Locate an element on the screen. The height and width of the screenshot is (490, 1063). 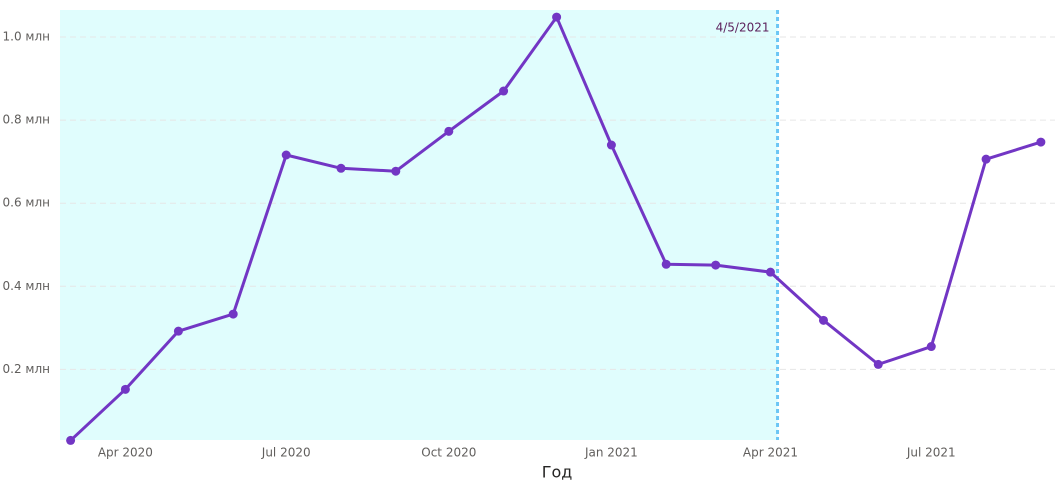
y-tick-label: 0.6 млн is located at coordinates (26, 203).